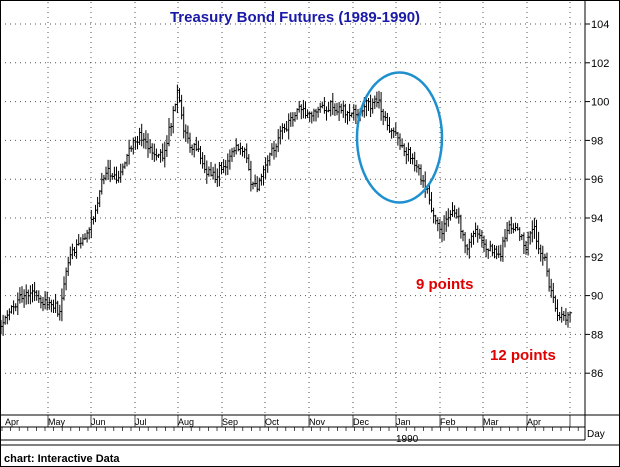  I want to click on x-tick-label: Nov, so click(317, 422).